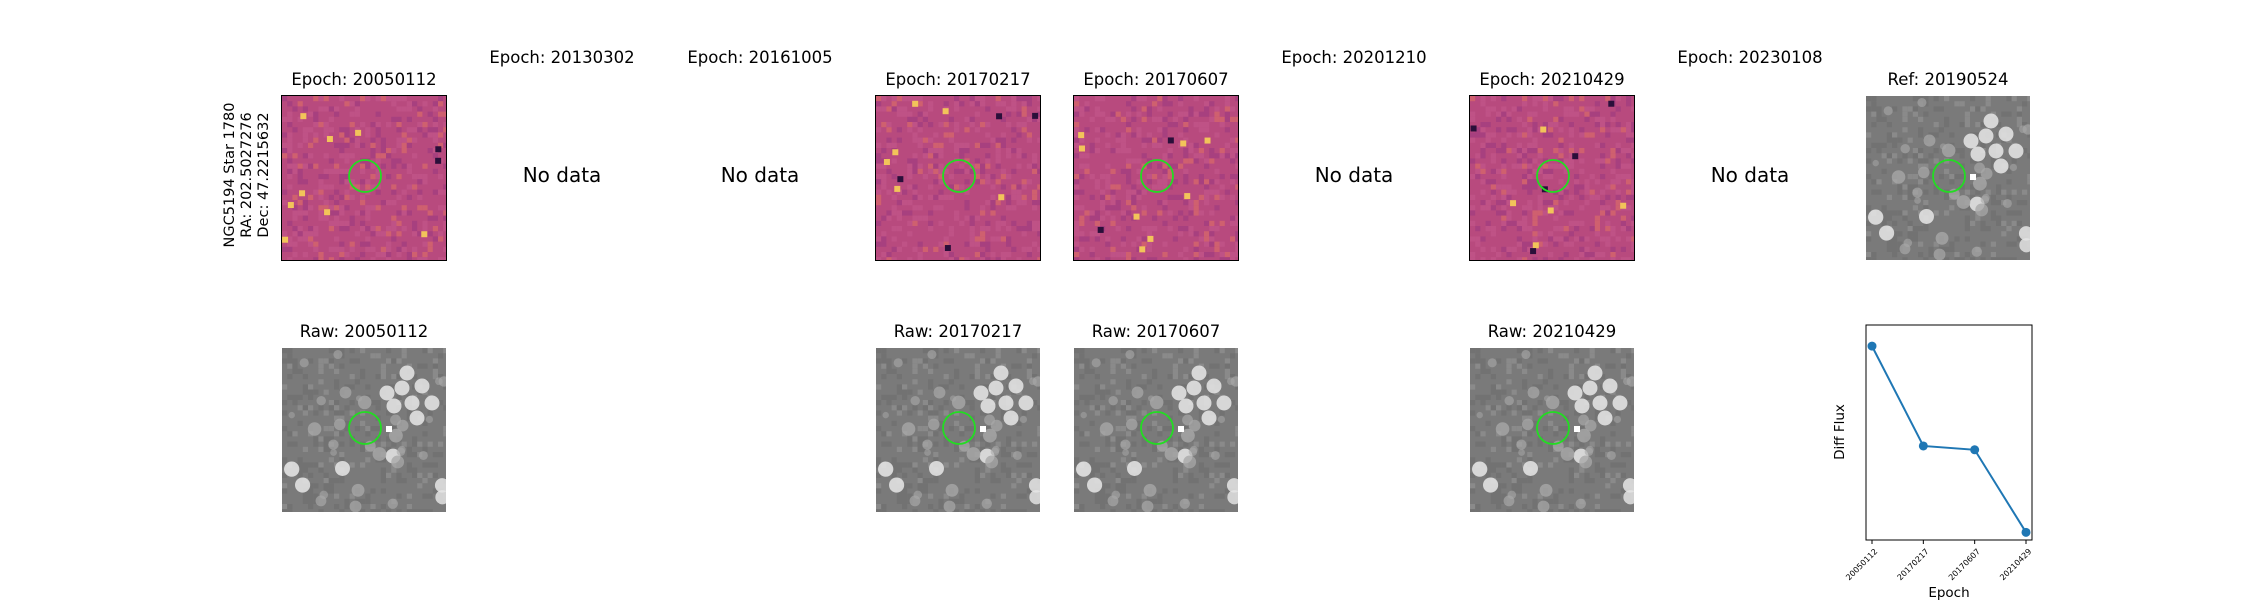 This screenshot has width=2250, height=600. I want to click on series-points, so click(1949, 439).